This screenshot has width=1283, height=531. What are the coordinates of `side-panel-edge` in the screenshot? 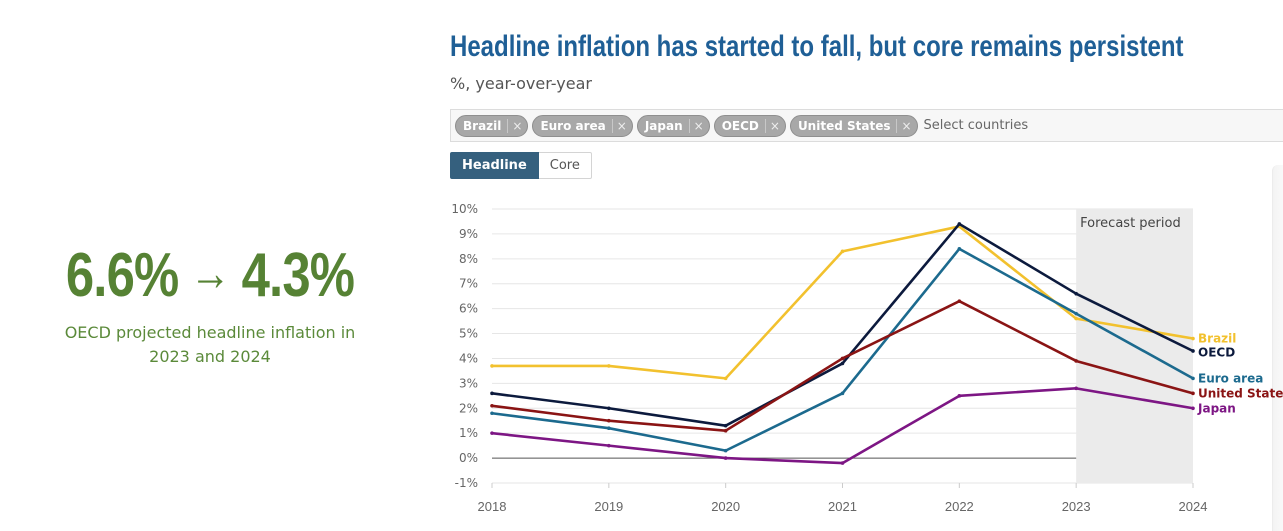 It's located at (1277, 348).